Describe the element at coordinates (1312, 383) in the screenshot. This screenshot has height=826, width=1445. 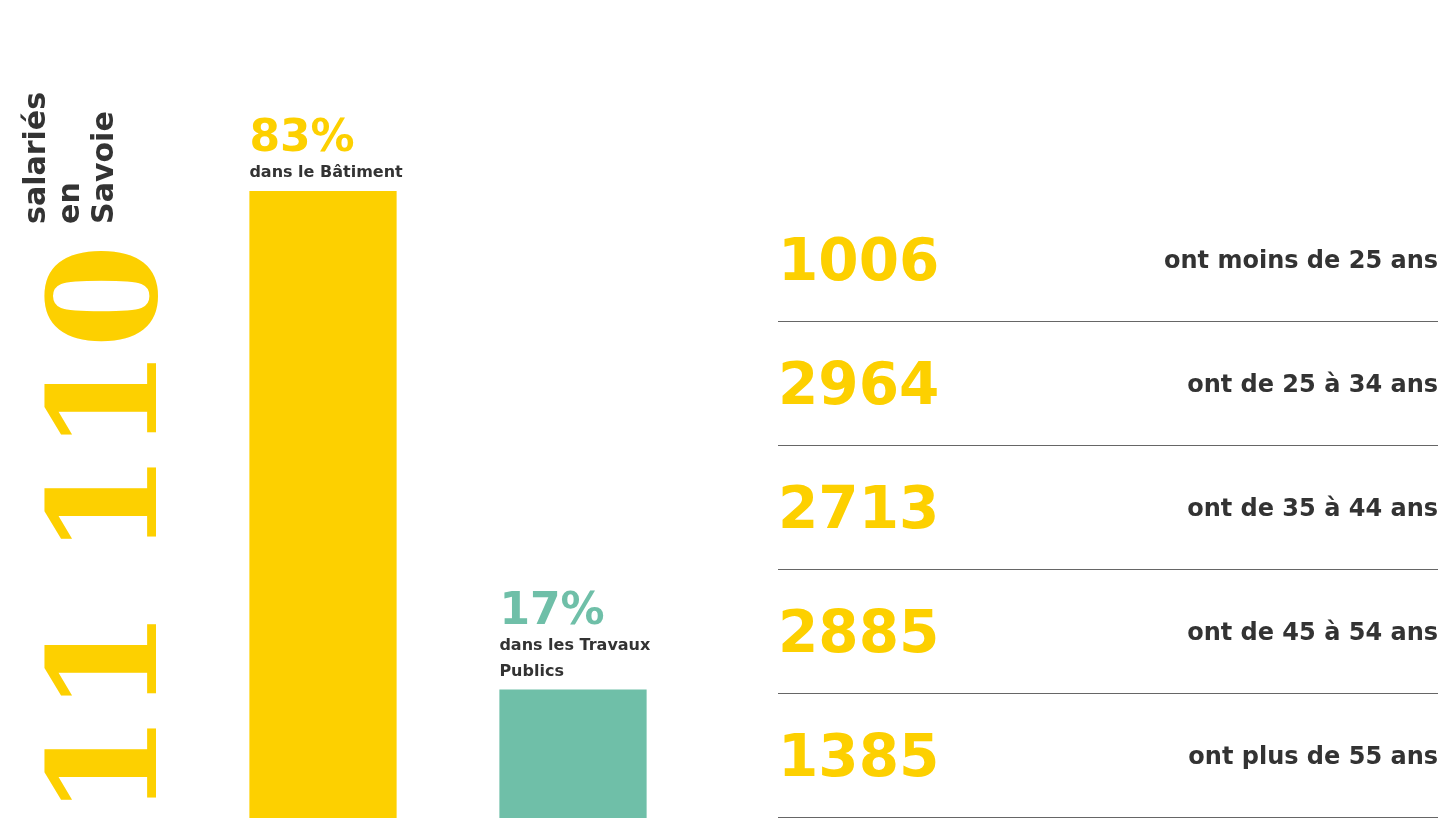
I see `category-label: ont de 25 à 34 ans` at that location.